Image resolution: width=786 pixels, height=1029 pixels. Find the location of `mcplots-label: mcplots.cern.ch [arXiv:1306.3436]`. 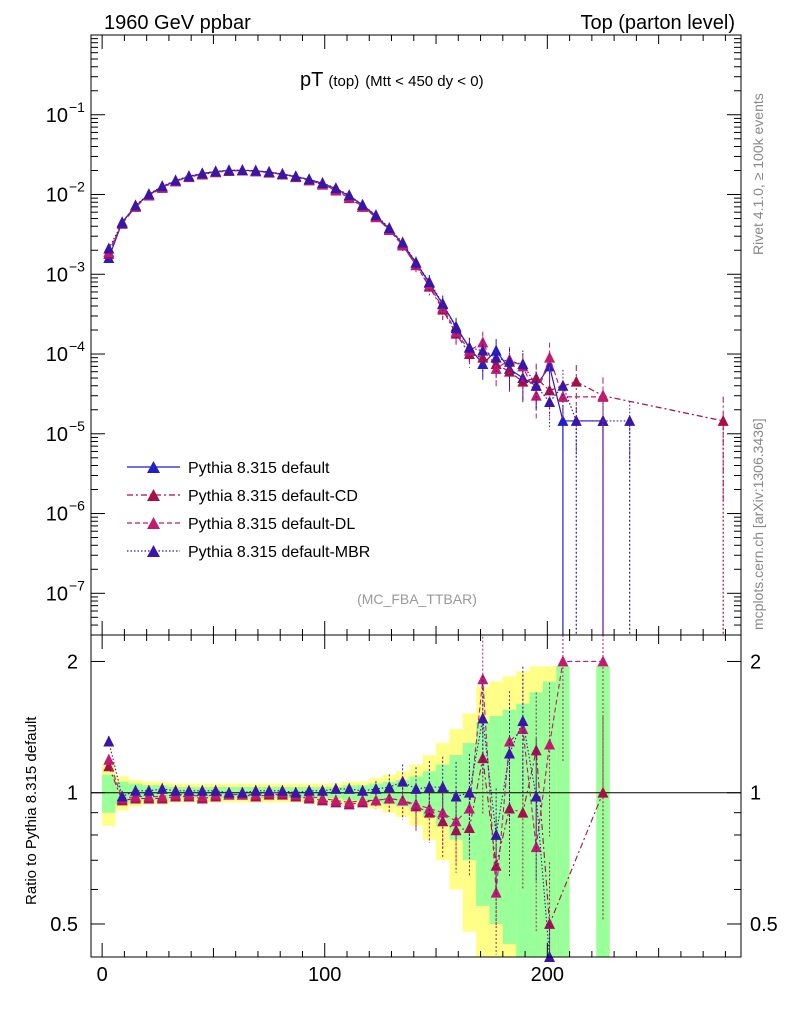

mcplots-label: mcplots.cern.ch [arXiv:1306.3436] is located at coordinates (758, 524).